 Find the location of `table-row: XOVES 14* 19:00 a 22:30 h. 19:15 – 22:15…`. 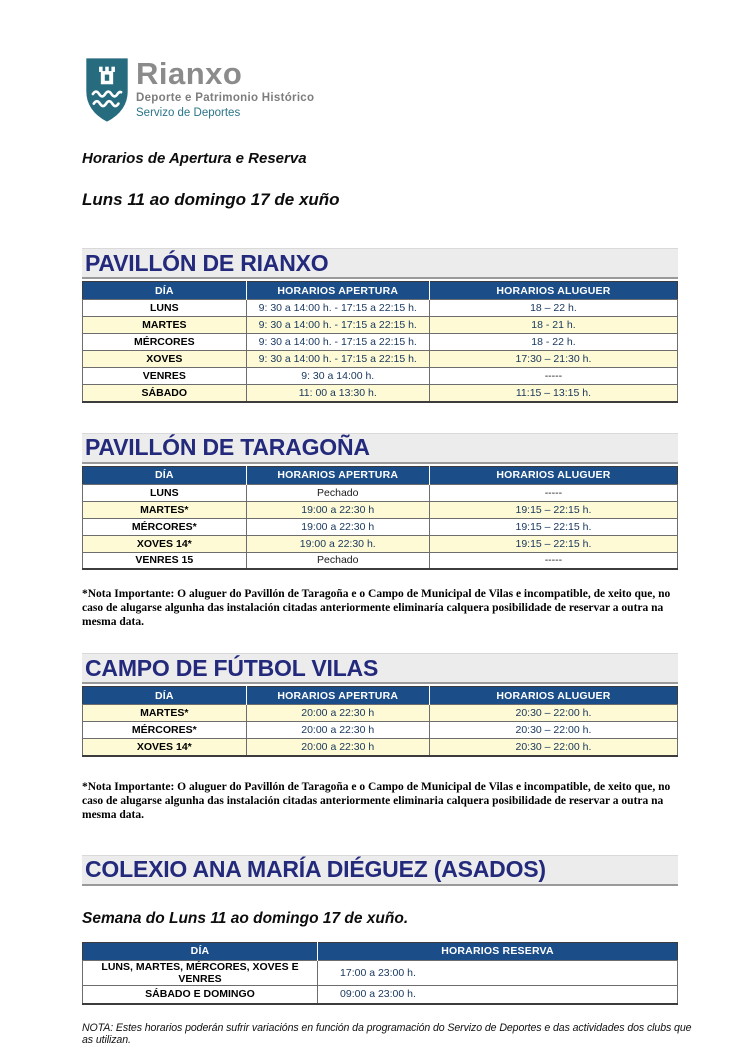

table-row: XOVES 14* 19:00 a 22:30 h. 19:15 – 22:15… is located at coordinates (380, 543).